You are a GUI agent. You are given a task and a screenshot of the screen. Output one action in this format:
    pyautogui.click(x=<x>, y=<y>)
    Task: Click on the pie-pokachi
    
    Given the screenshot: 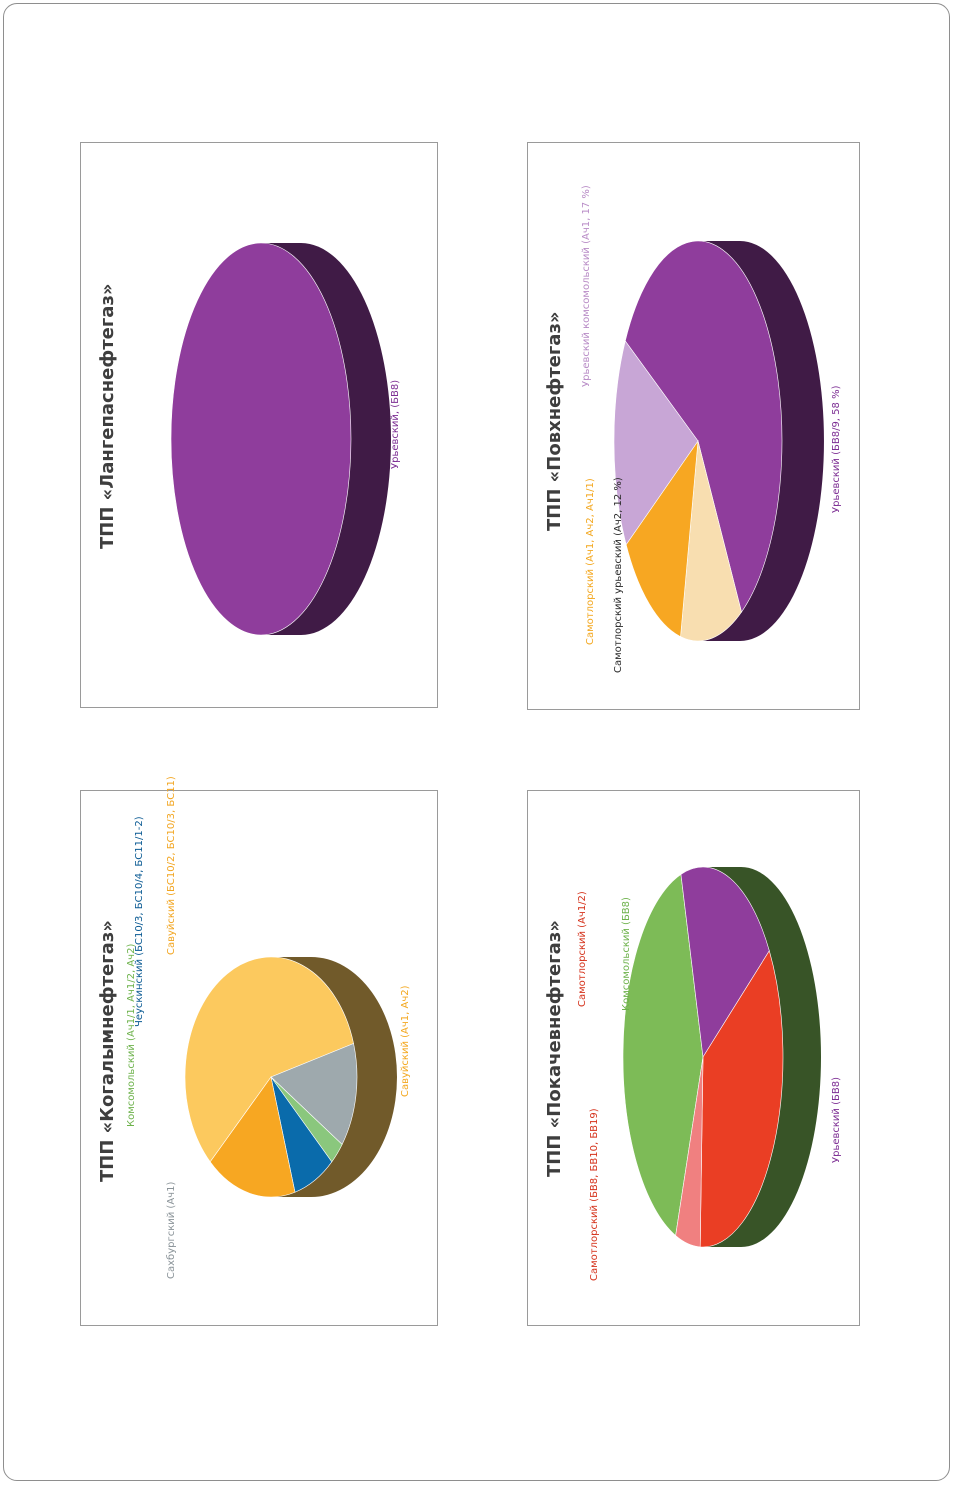 What is the action you would take?
    pyautogui.click(x=721, y=1057)
    